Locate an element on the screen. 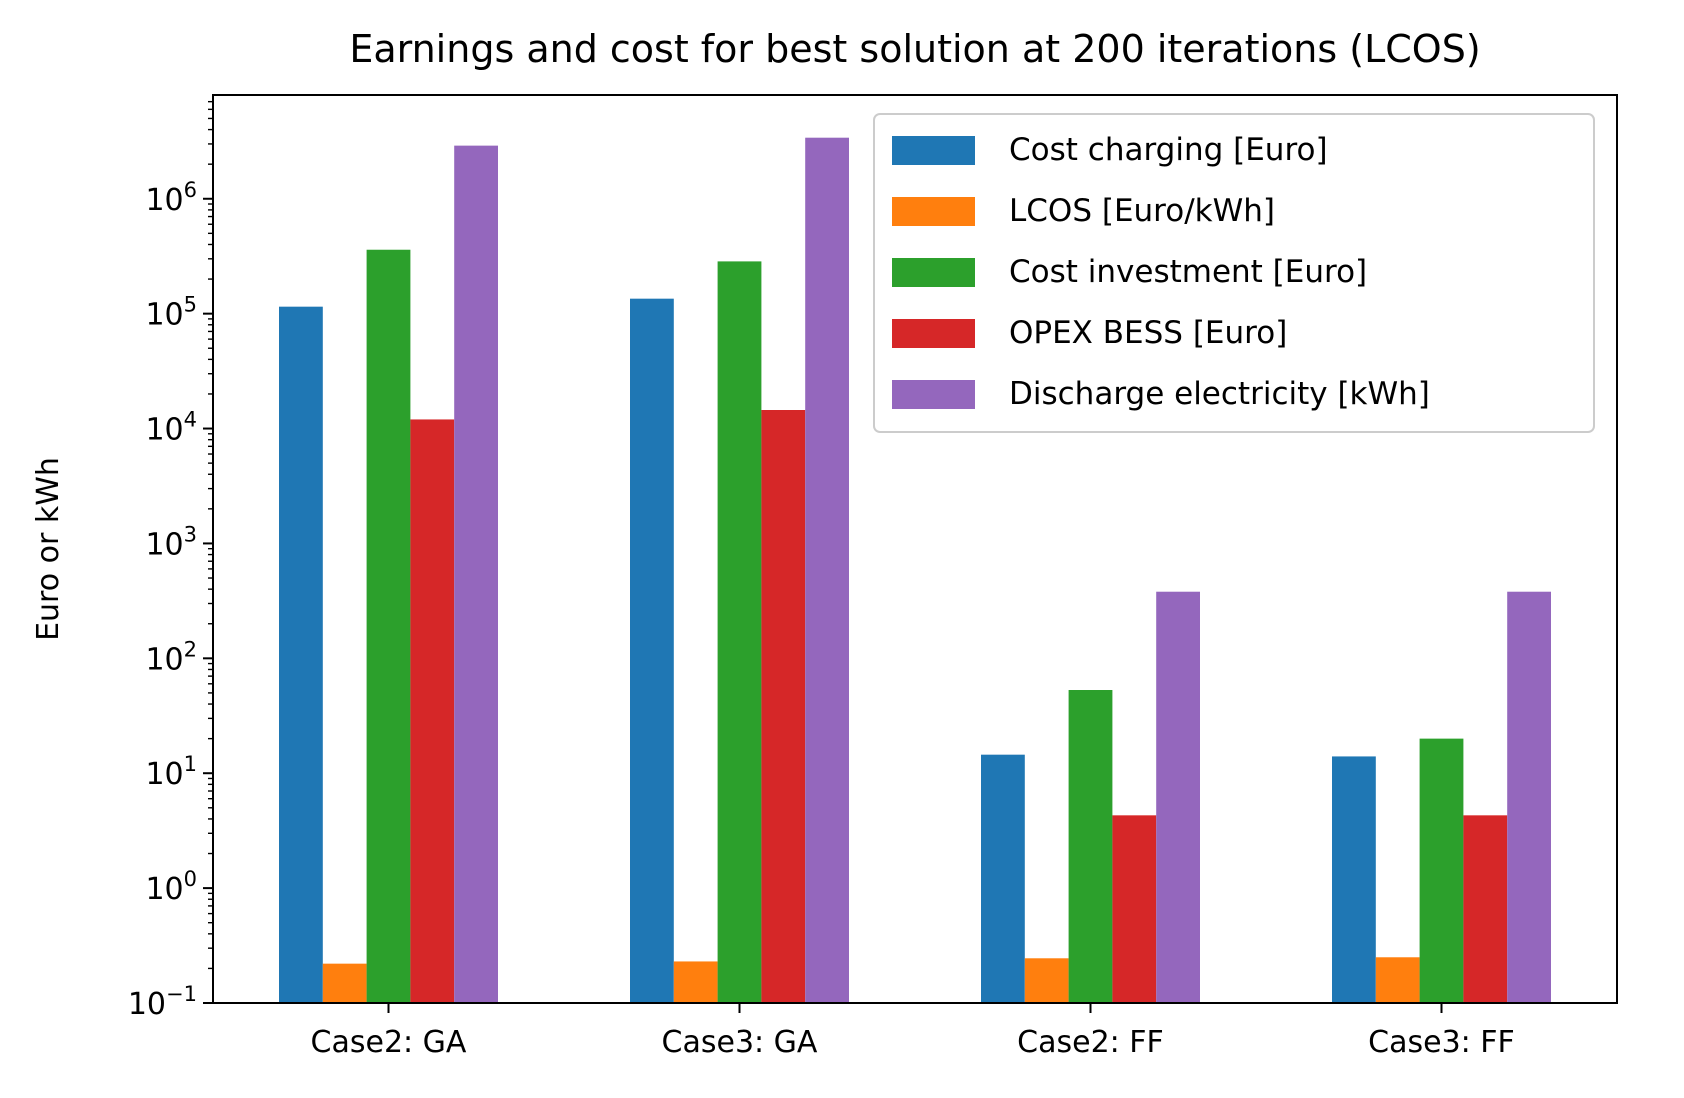 This screenshot has height=1098, width=1684. y-tick-label: 10² is located at coordinates (171, 657).